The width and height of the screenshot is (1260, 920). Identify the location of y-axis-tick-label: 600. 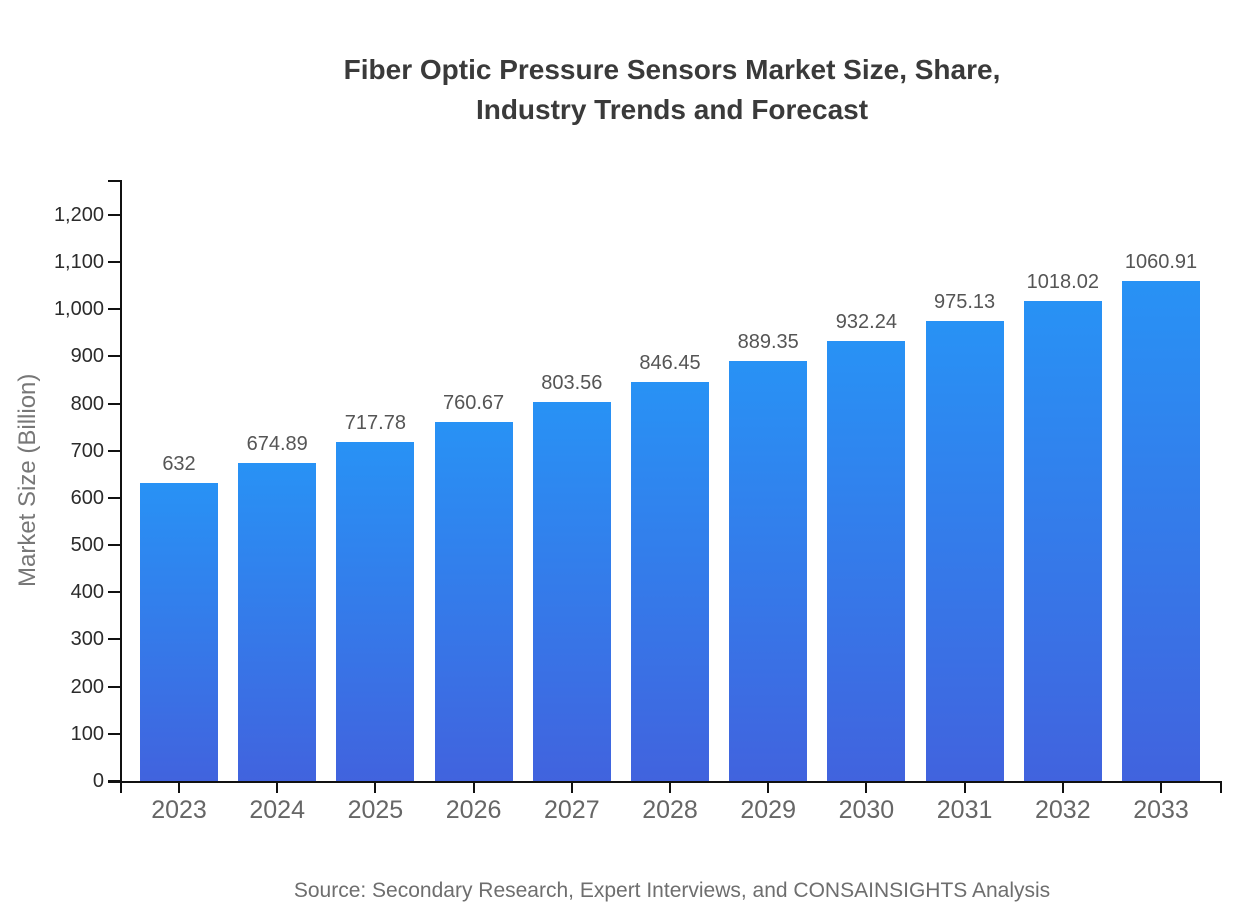
(87, 497).